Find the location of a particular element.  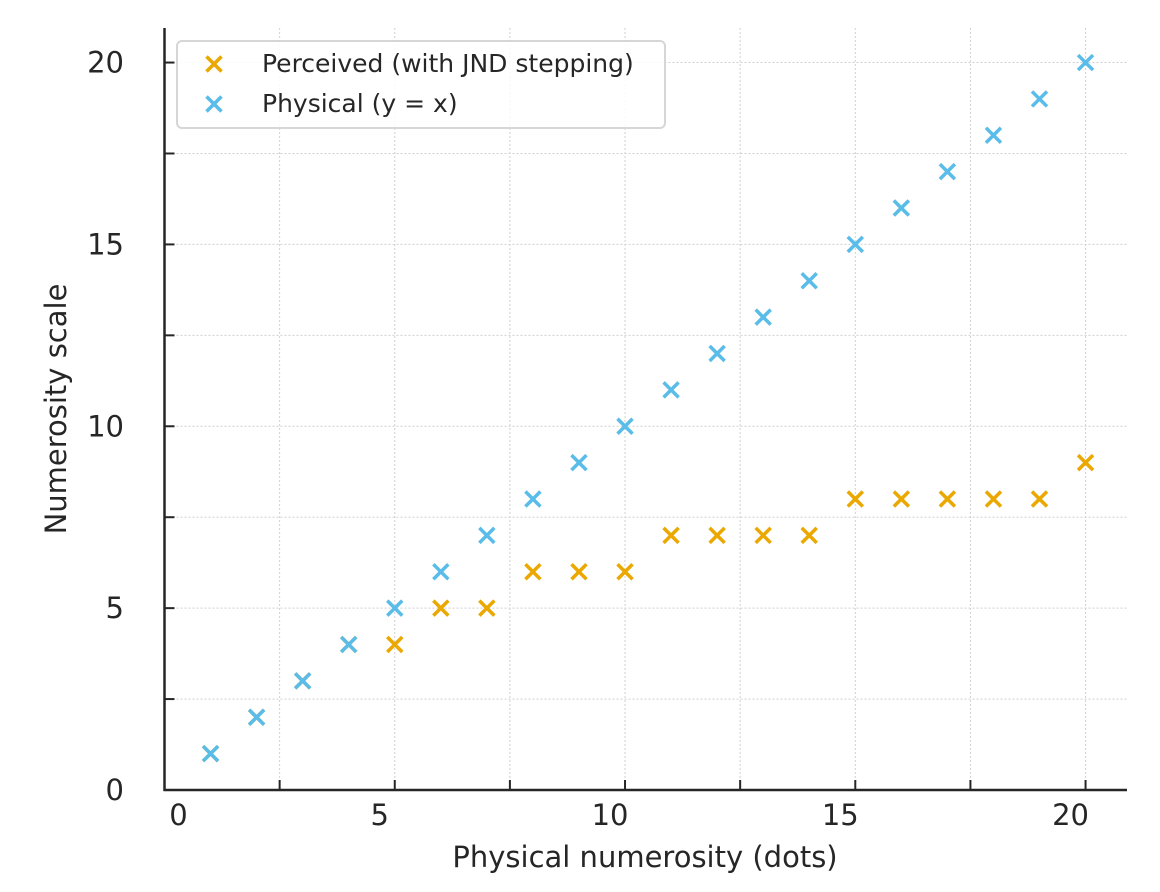

x-tick-label: 5 is located at coordinates (380, 815).